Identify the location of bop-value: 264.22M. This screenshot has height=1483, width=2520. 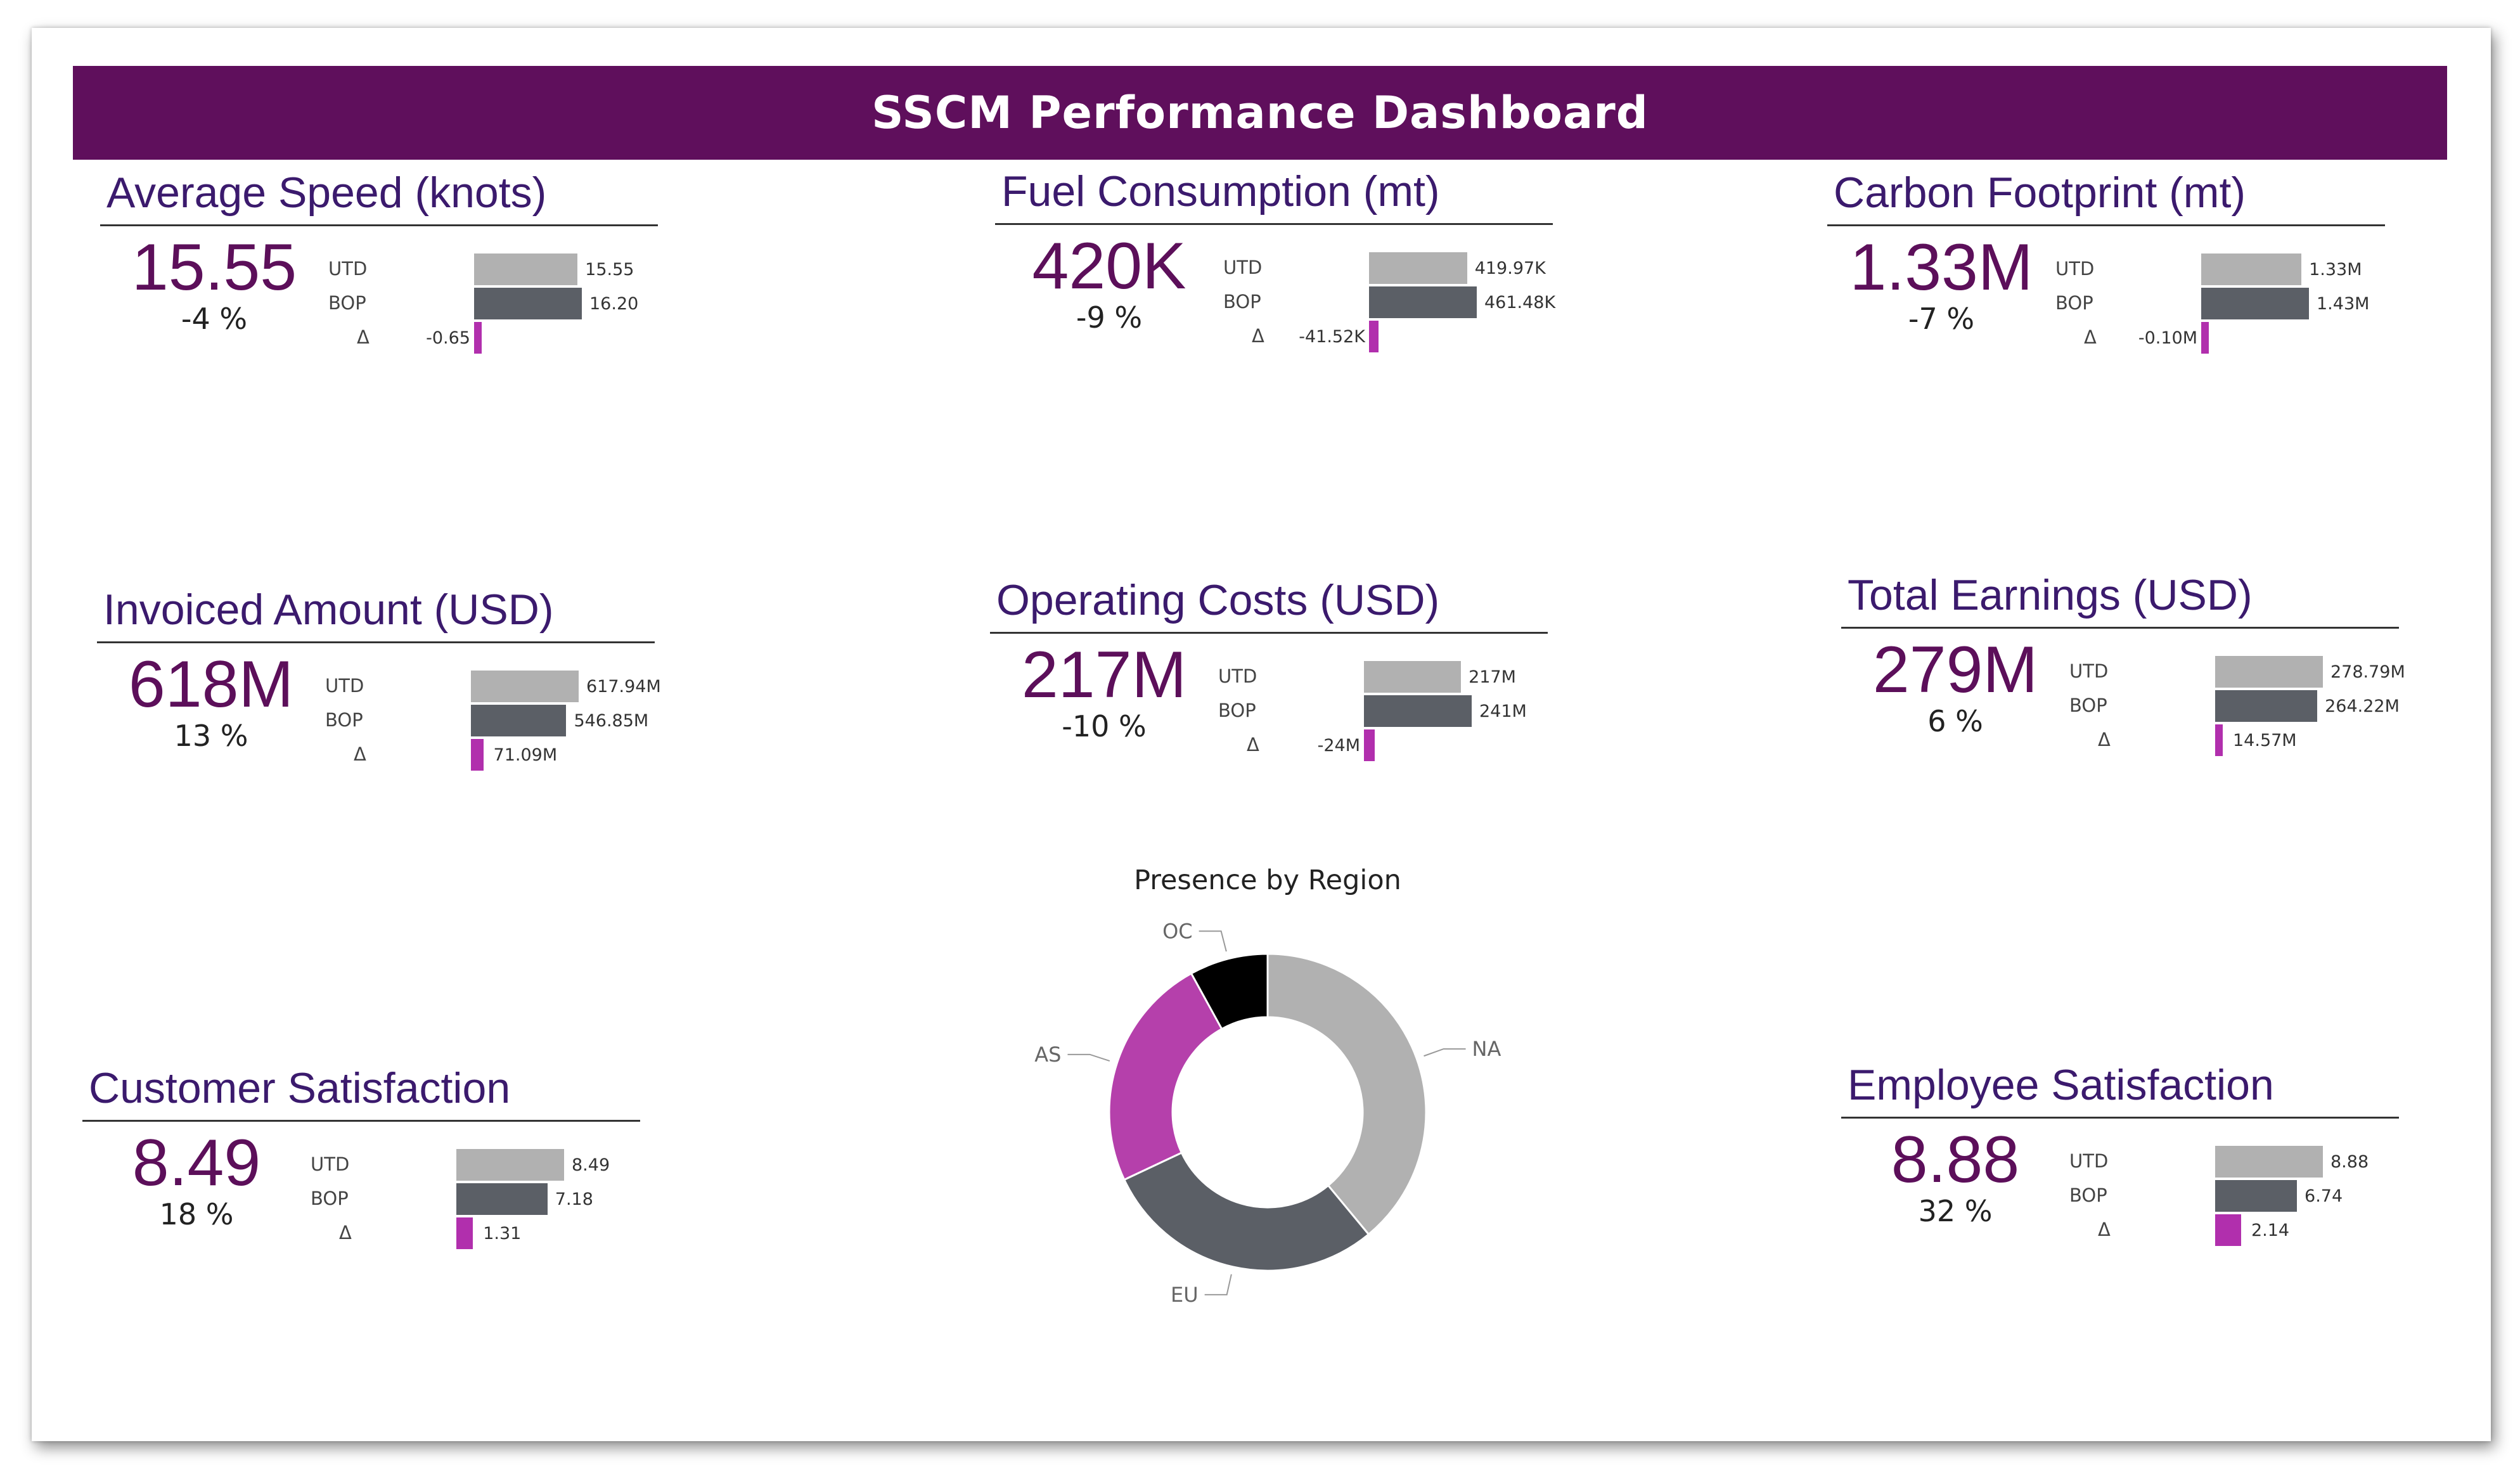
(2362, 706).